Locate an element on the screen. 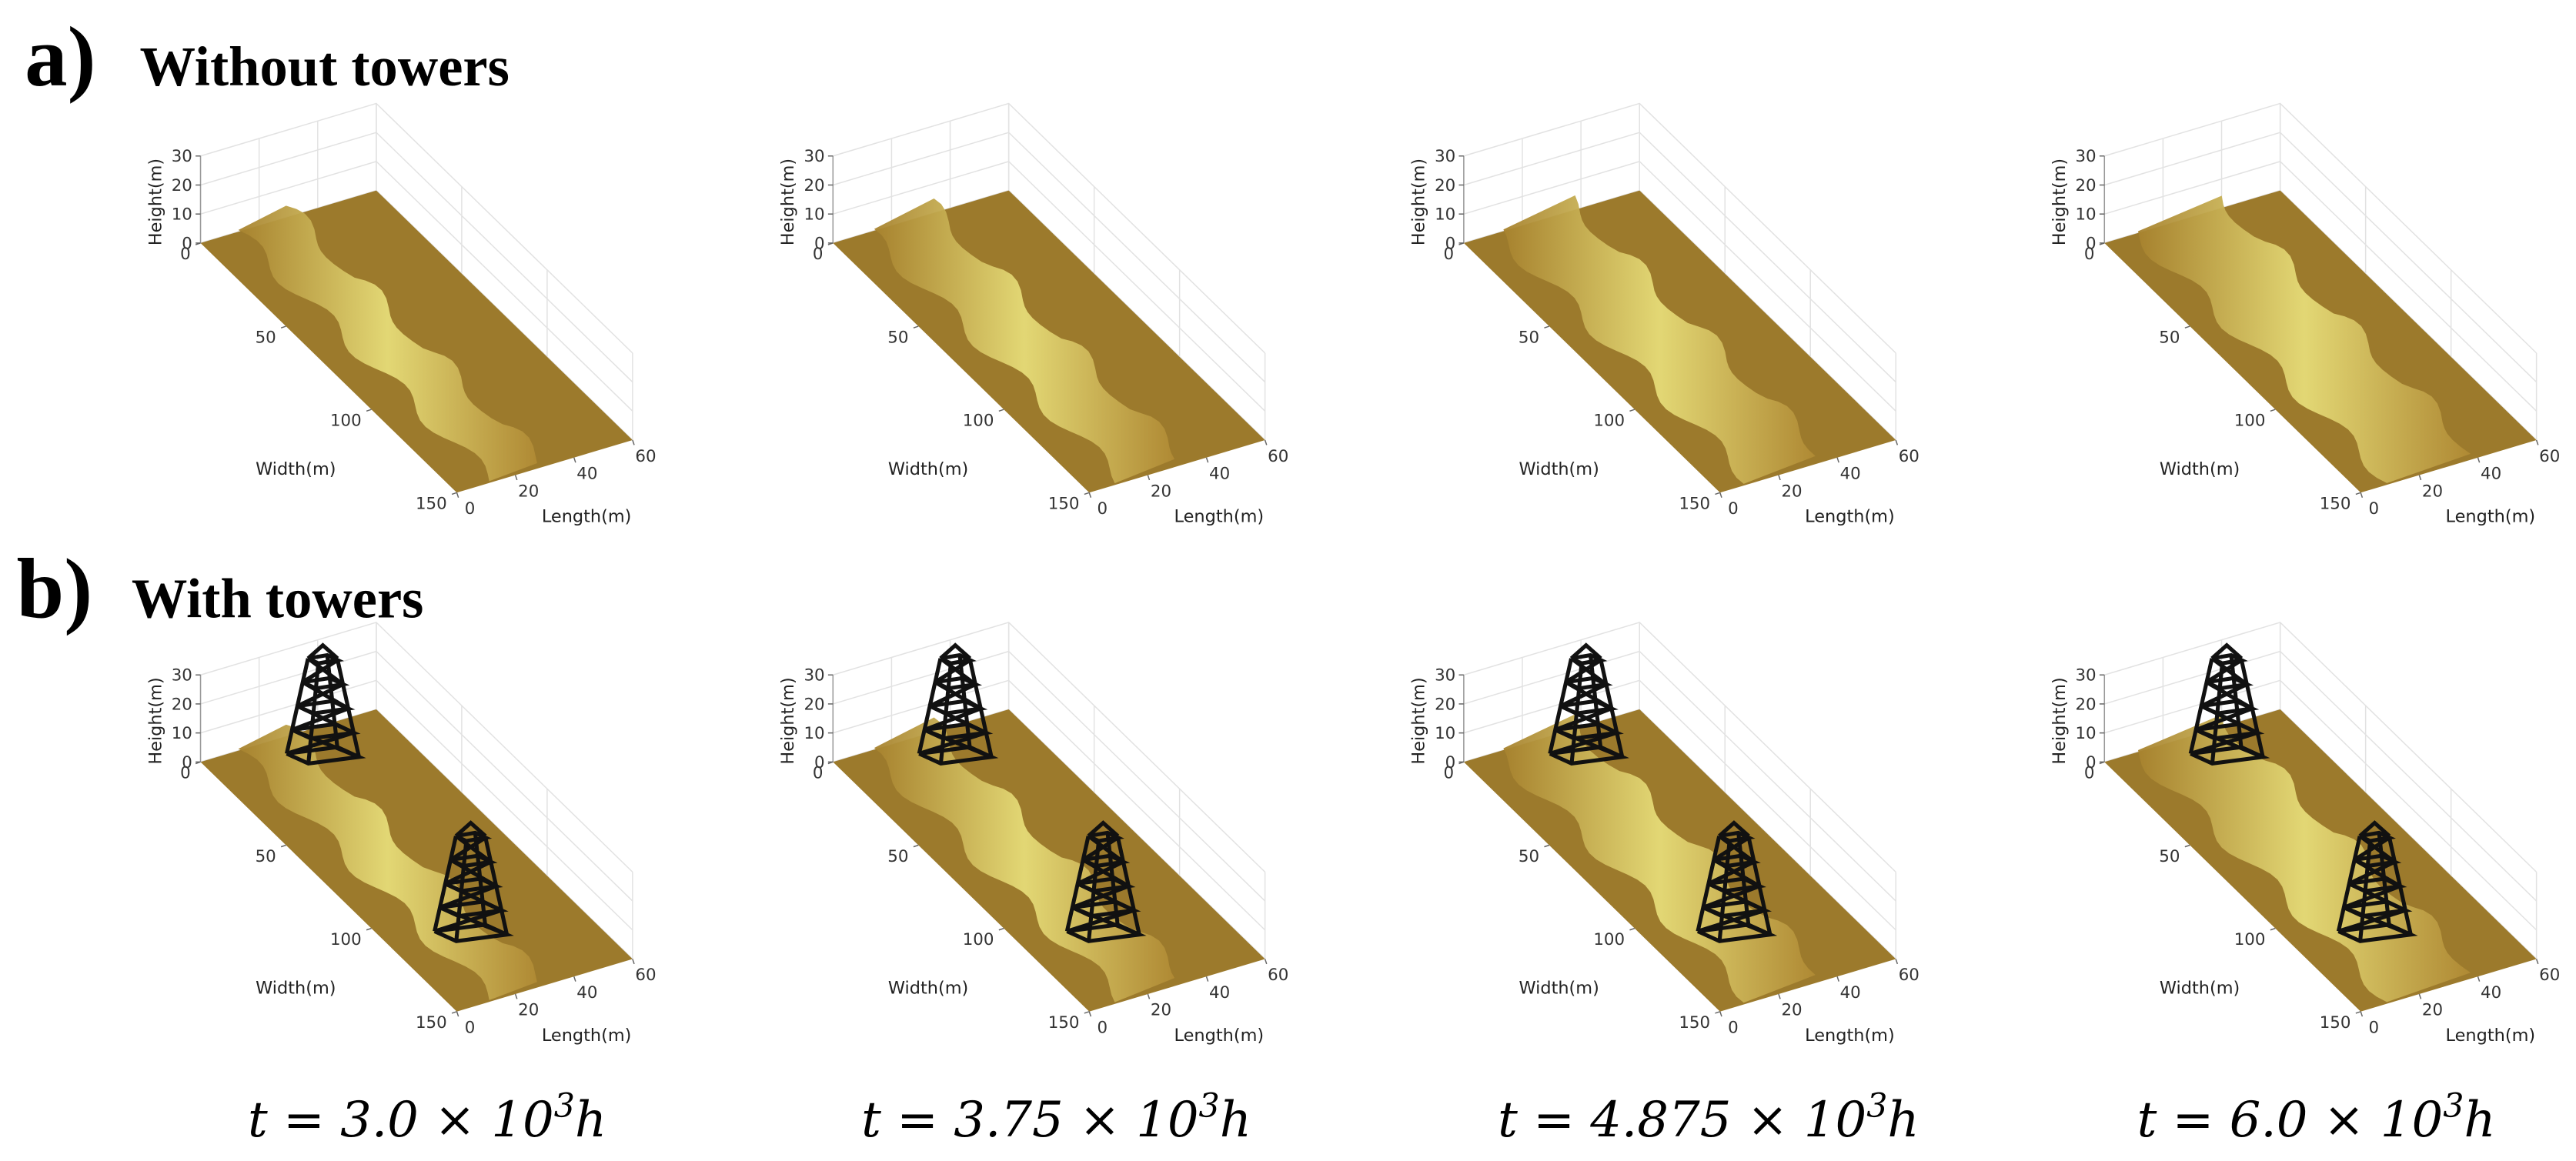 This screenshot has width=2576, height=1161. tower-top is located at coordinates (2374, 829).